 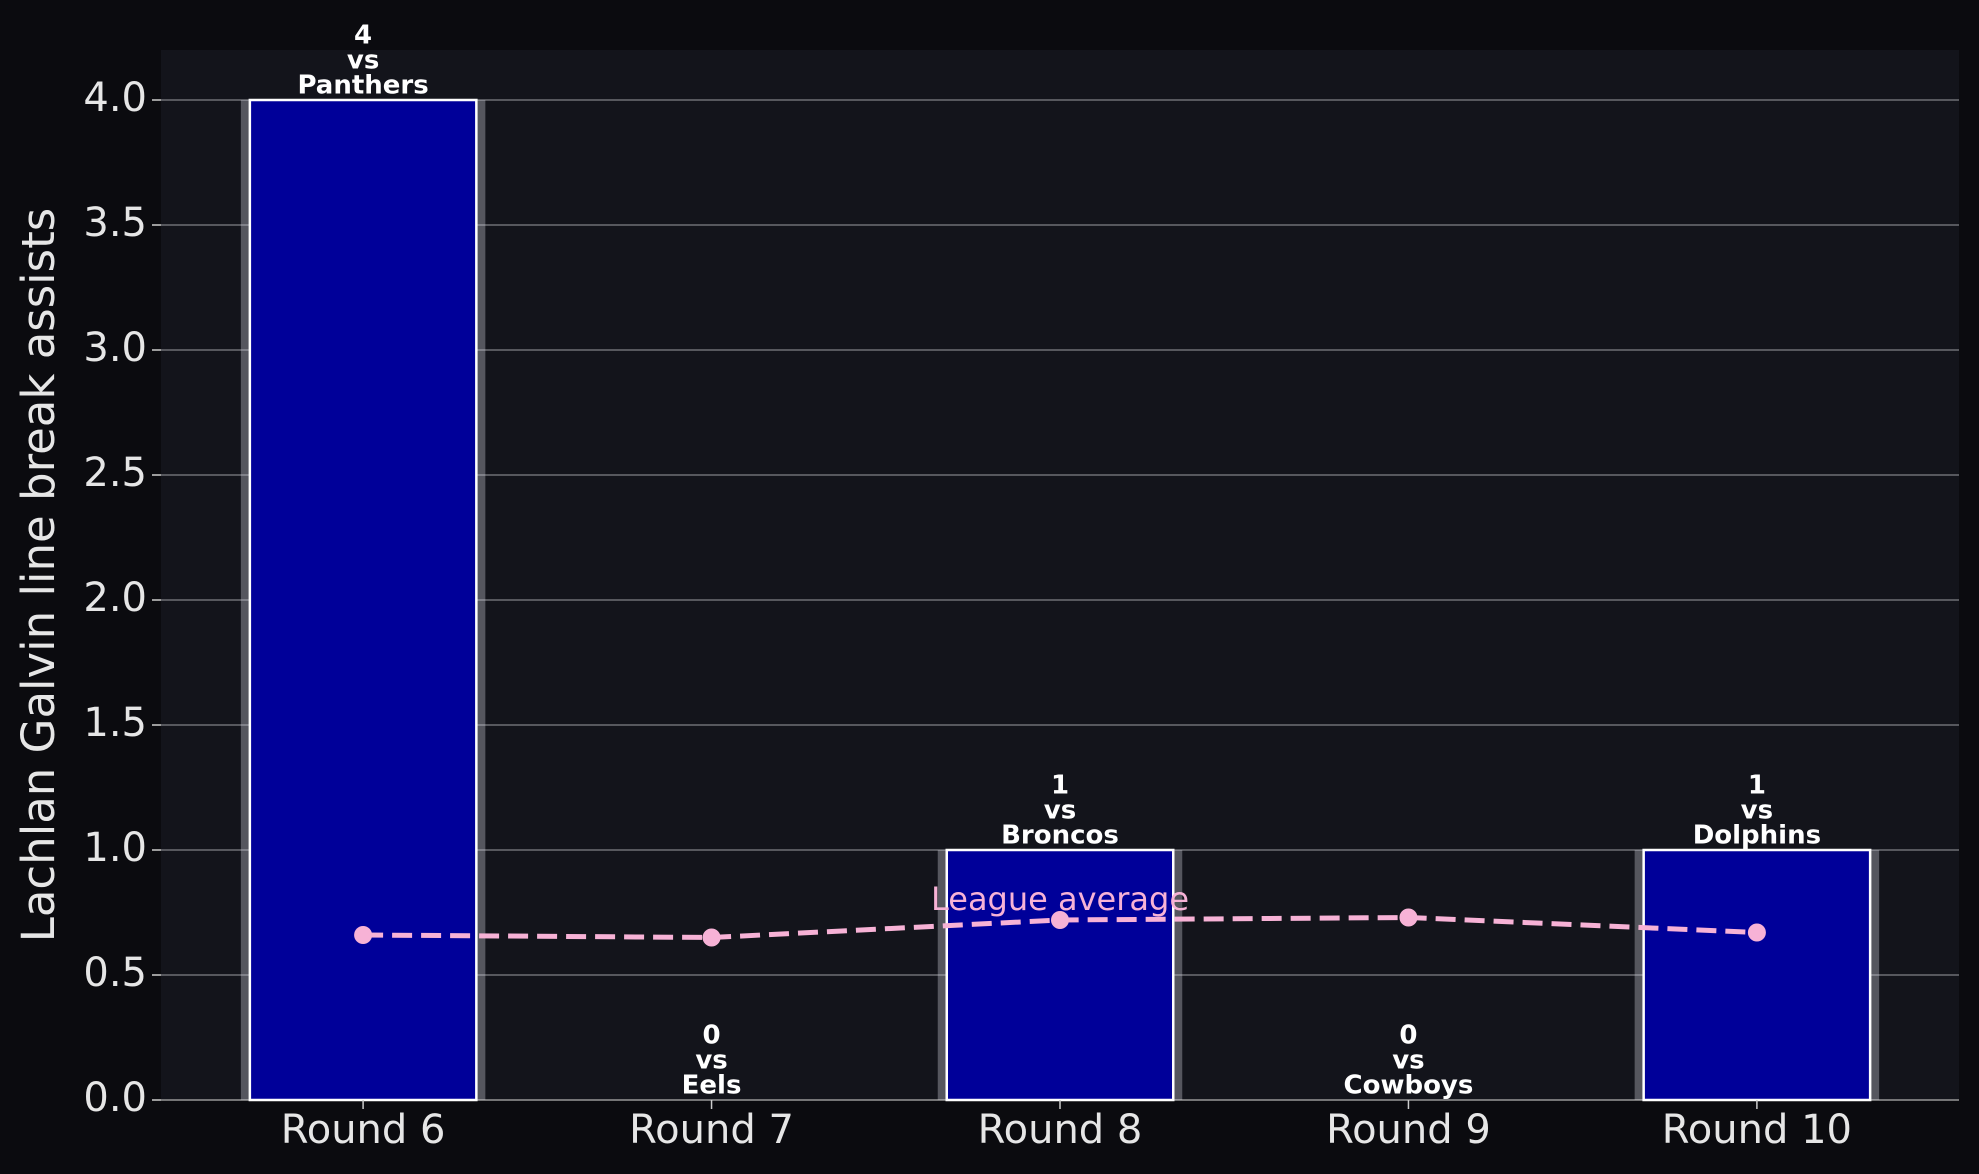 I want to click on y-tick-label: 2.0, so click(x=115, y=598).